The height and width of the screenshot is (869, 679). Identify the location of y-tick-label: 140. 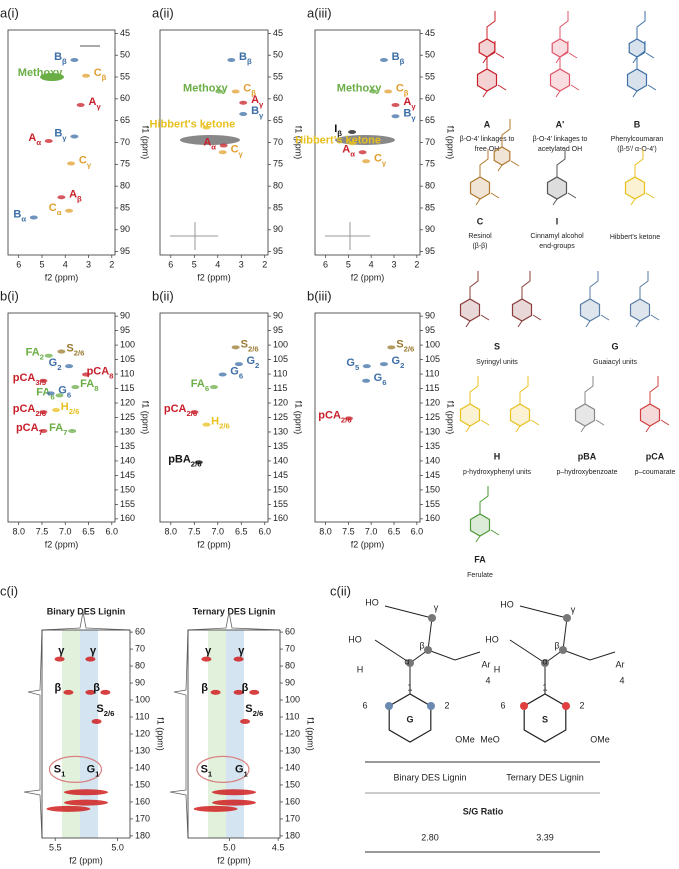
(292, 767).